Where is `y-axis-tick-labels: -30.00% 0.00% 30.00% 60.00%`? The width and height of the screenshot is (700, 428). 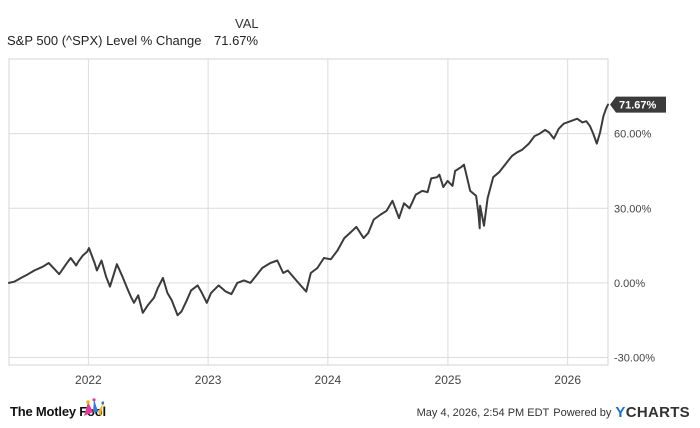
y-axis-tick-labels: -30.00% 0.00% 30.00% 60.00% is located at coordinates (634, 247).